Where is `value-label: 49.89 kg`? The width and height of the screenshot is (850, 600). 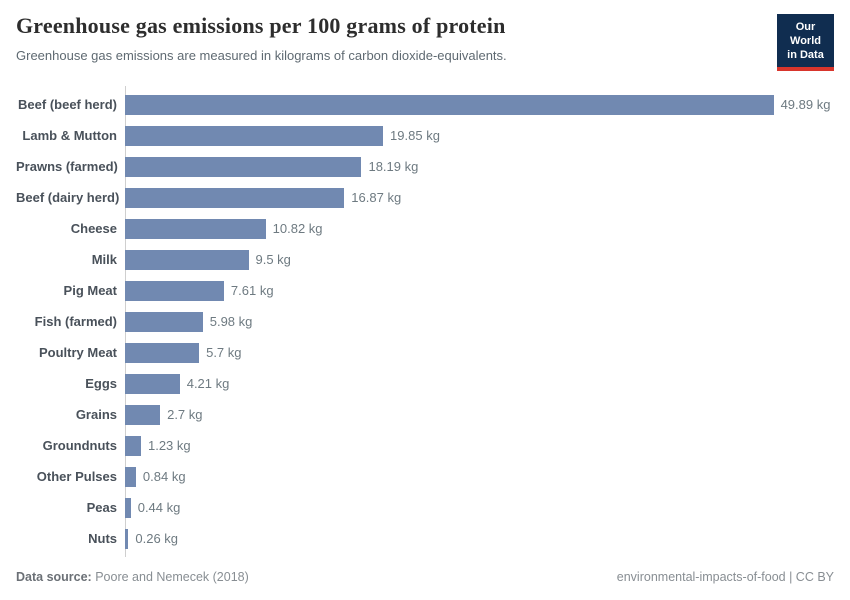 value-label: 49.89 kg is located at coordinates (805, 105).